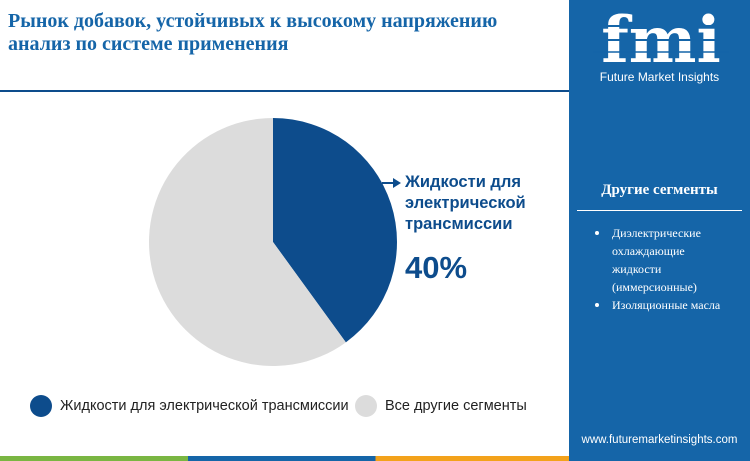 The height and width of the screenshot is (461, 750). What do you see at coordinates (465, 203) in the screenshot?
I see `callout-label: Жидкости для электрической трансмиссии` at bounding box center [465, 203].